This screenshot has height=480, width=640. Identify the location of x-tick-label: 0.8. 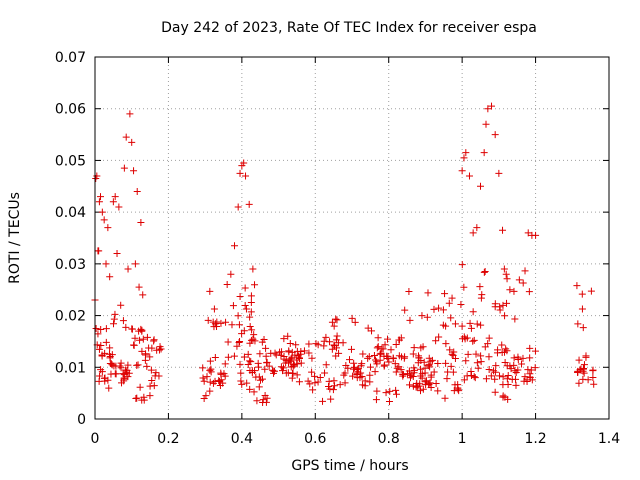
(389, 439).